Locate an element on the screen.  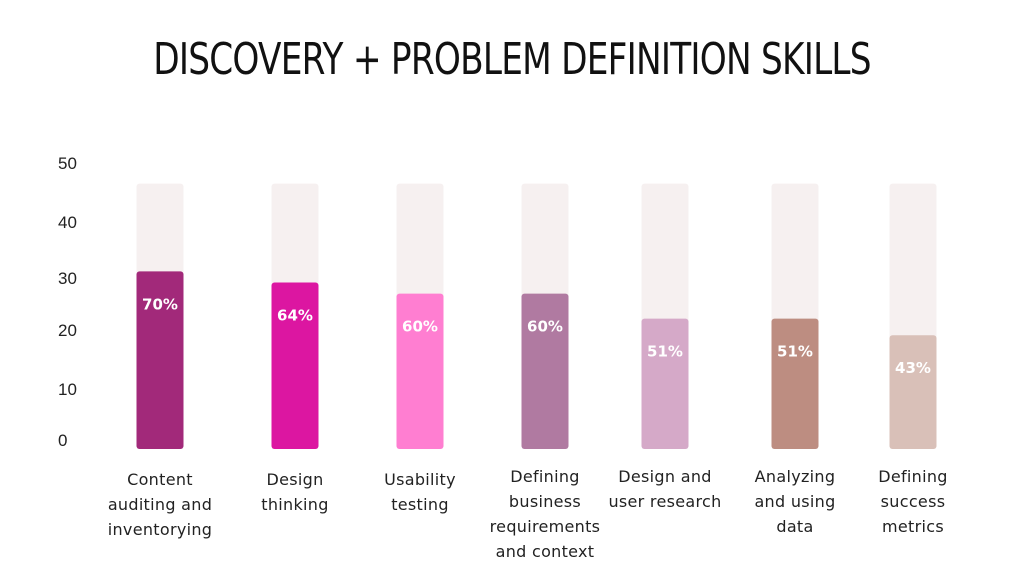
category-label: Content auditing and inventorying is located at coordinates (160, 504).